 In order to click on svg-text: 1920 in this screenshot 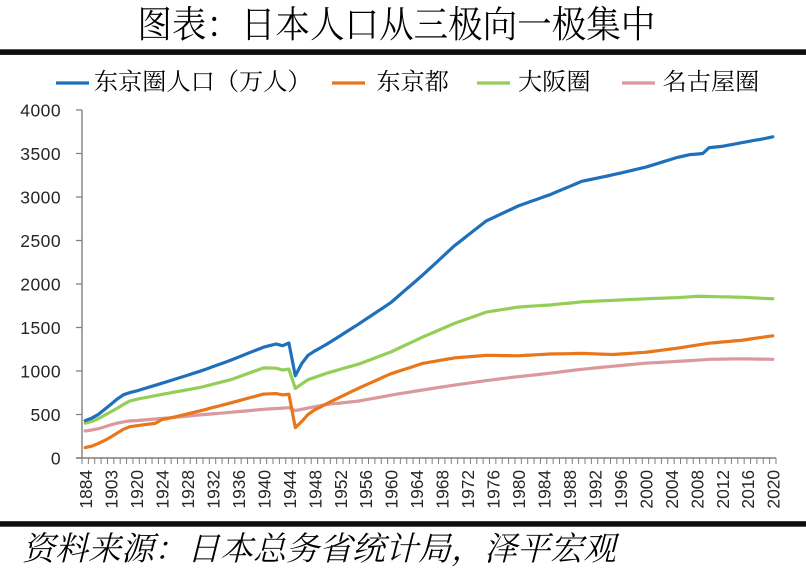, I will do `click(137, 489)`.